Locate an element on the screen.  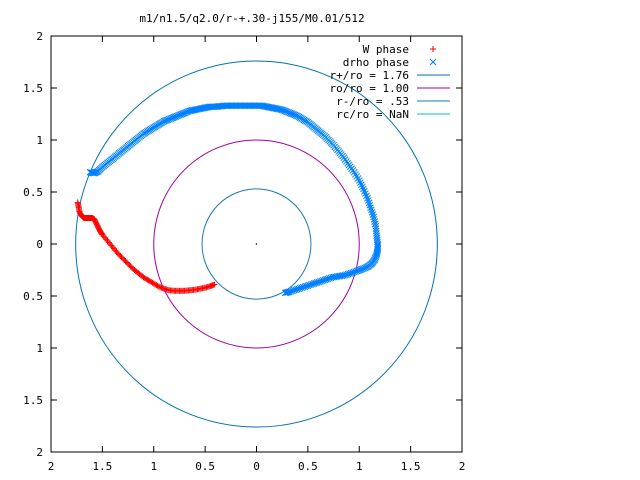
legend-label: r-/ro = .53 is located at coordinates (372, 101).